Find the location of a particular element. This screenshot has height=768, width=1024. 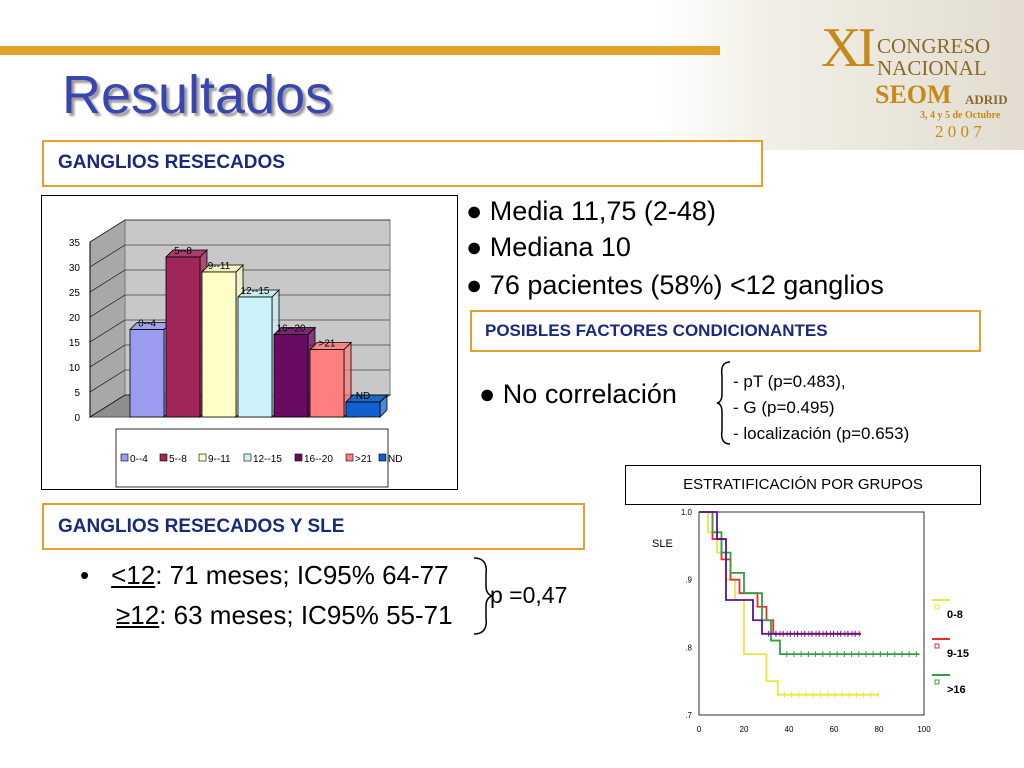

survival-chart: SLE 1.0 .9 .8 .7 0 20 40 60 80 100 0-8 9-15 >16 is located at coordinates (810, 621).